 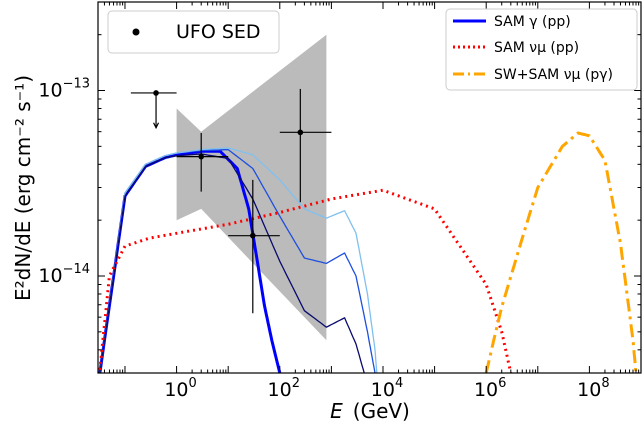 What do you see at coordinates (218, 32) in the screenshot?
I see `legend-sed-label: UFO SED` at bounding box center [218, 32].